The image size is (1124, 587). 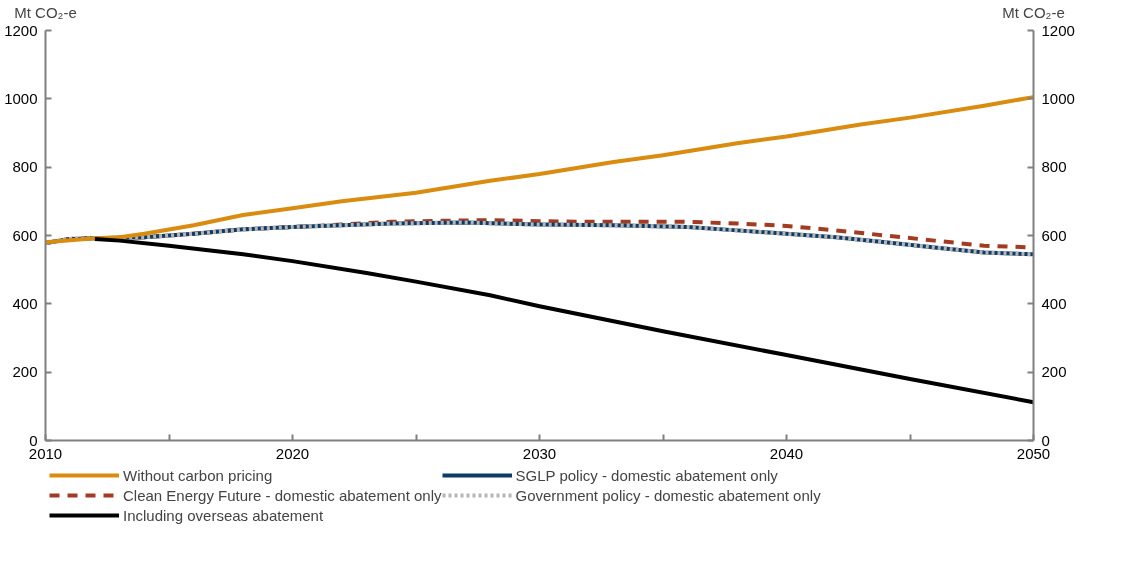 What do you see at coordinates (646, 475) in the screenshot?
I see `legend-label: SGLP policy - domestic abatement only` at bounding box center [646, 475].